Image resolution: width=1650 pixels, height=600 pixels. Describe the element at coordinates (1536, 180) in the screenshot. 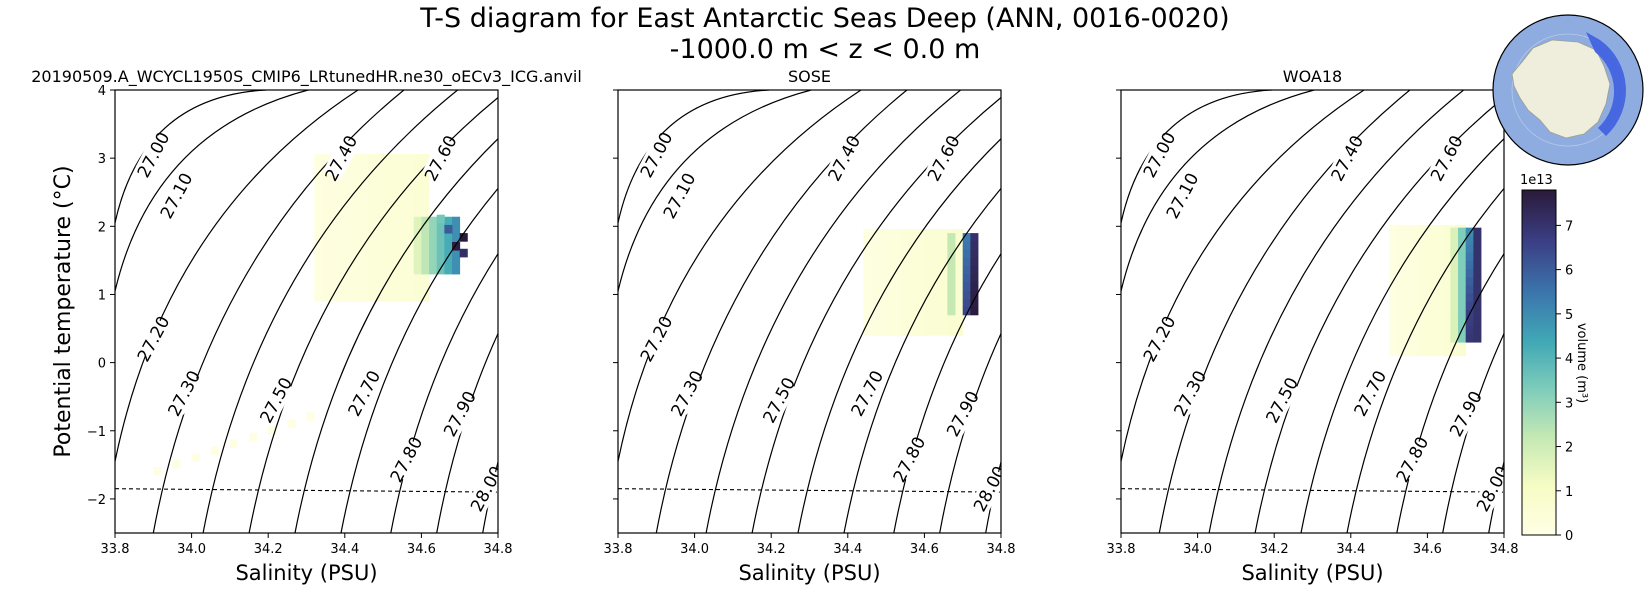

I see `colorbar-multiplier: 1e13` at that location.